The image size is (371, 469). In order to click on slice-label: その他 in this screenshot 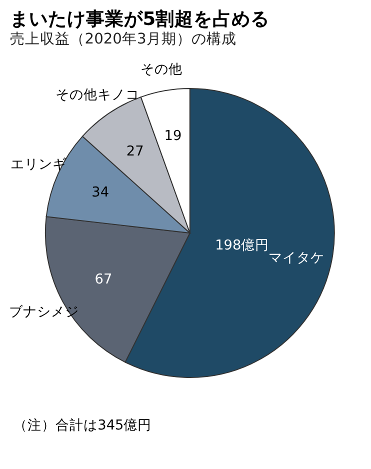, I will do `click(161, 69)`.